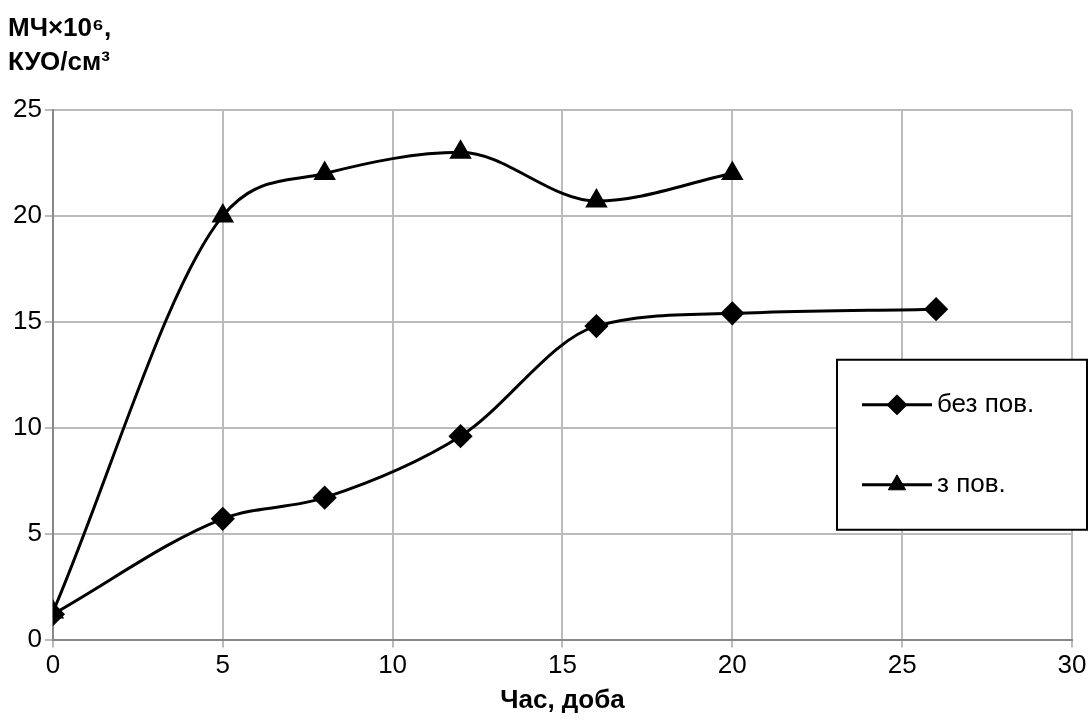  What do you see at coordinates (27, 425) in the screenshot?
I see `y-tick-label: 10` at bounding box center [27, 425].